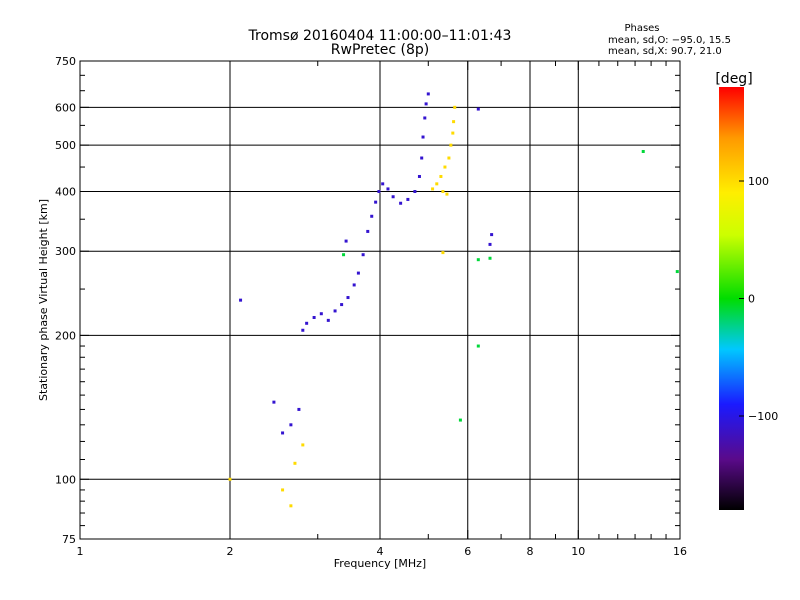 This screenshot has width=800, height=600. What do you see at coordinates (380, 36) in the screenshot?
I see `chart-title: Tromsø 20160404 11:00:00–11:01:43` at bounding box center [380, 36].